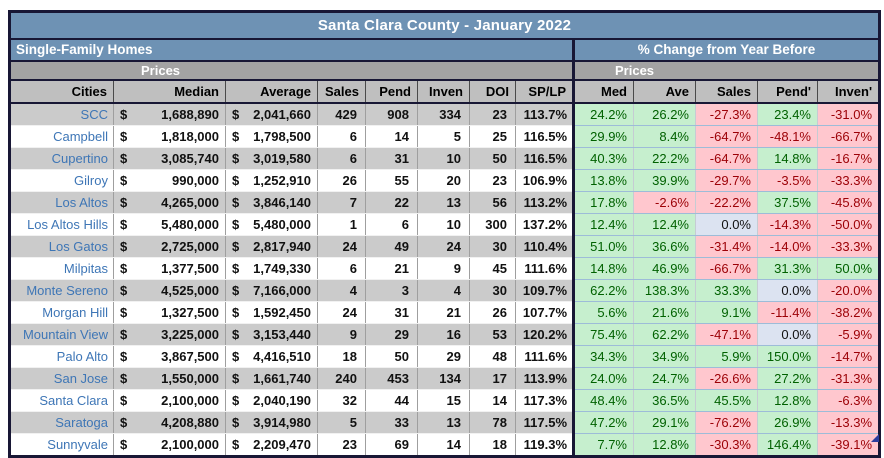 The image size is (884, 458). Describe the element at coordinates (61, 356) in the screenshot. I see `city-link: Palo Alto` at that location.